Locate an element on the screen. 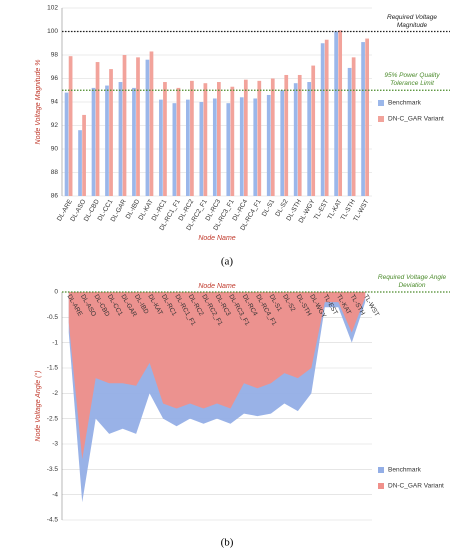 This screenshot has height=550, width=450. y-tick-label: -4.5 is located at coordinates (53, 520).